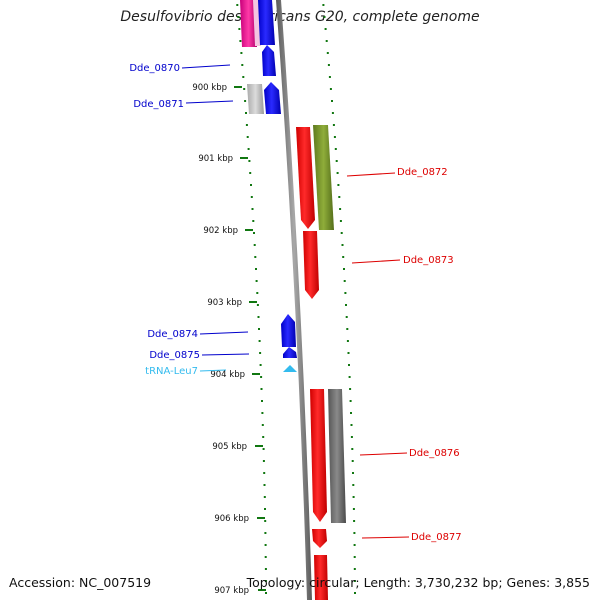 The image size is (600, 600). I want to click on tick-label: 905 kbp, so click(229, 447).